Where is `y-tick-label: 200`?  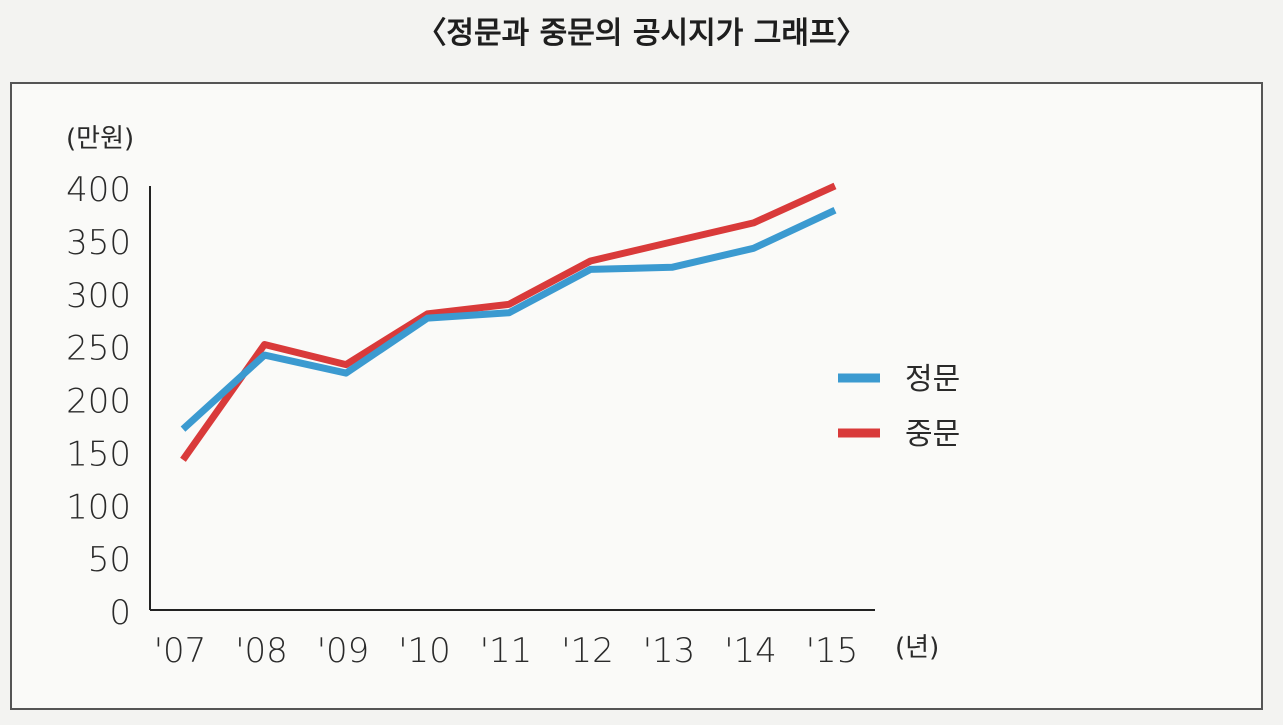
y-tick-label: 200 is located at coordinates (98, 402).